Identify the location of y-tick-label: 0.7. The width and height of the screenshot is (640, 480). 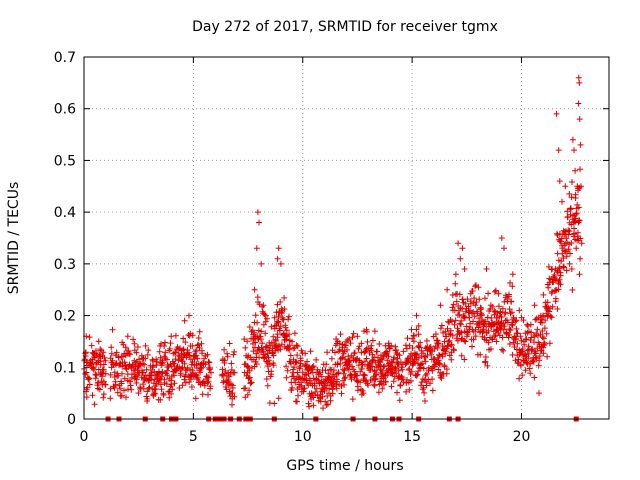
(65, 58).